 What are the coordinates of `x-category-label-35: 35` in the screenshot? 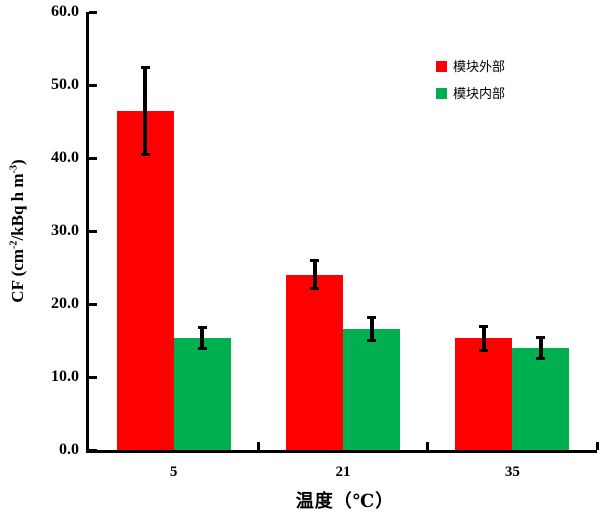 It's located at (512, 472).